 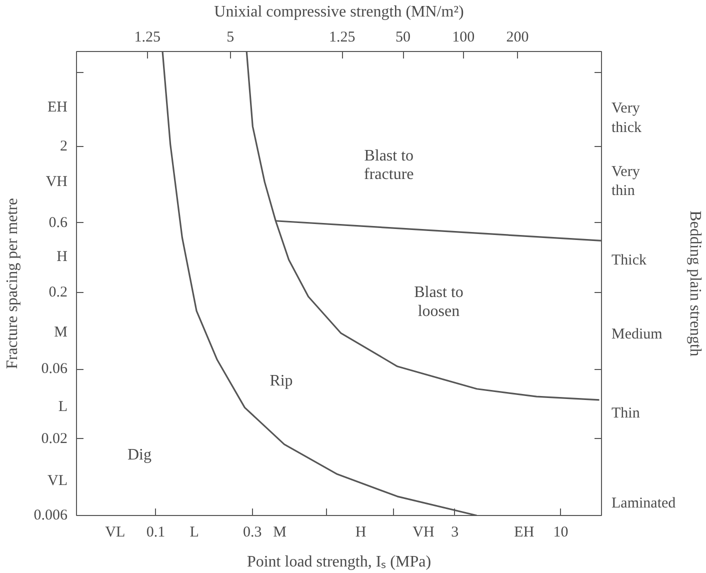 I want to click on x-tick-label: 3, so click(x=455, y=532).